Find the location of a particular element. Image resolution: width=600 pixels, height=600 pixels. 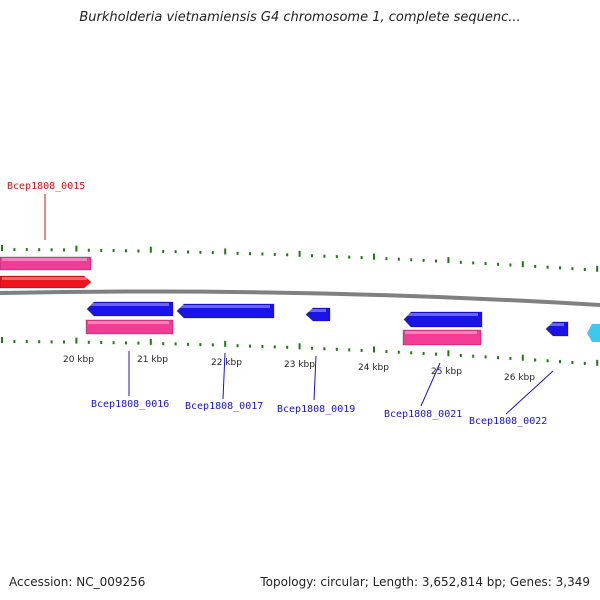

scale-label: 25 kbp is located at coordinates (446, 372).